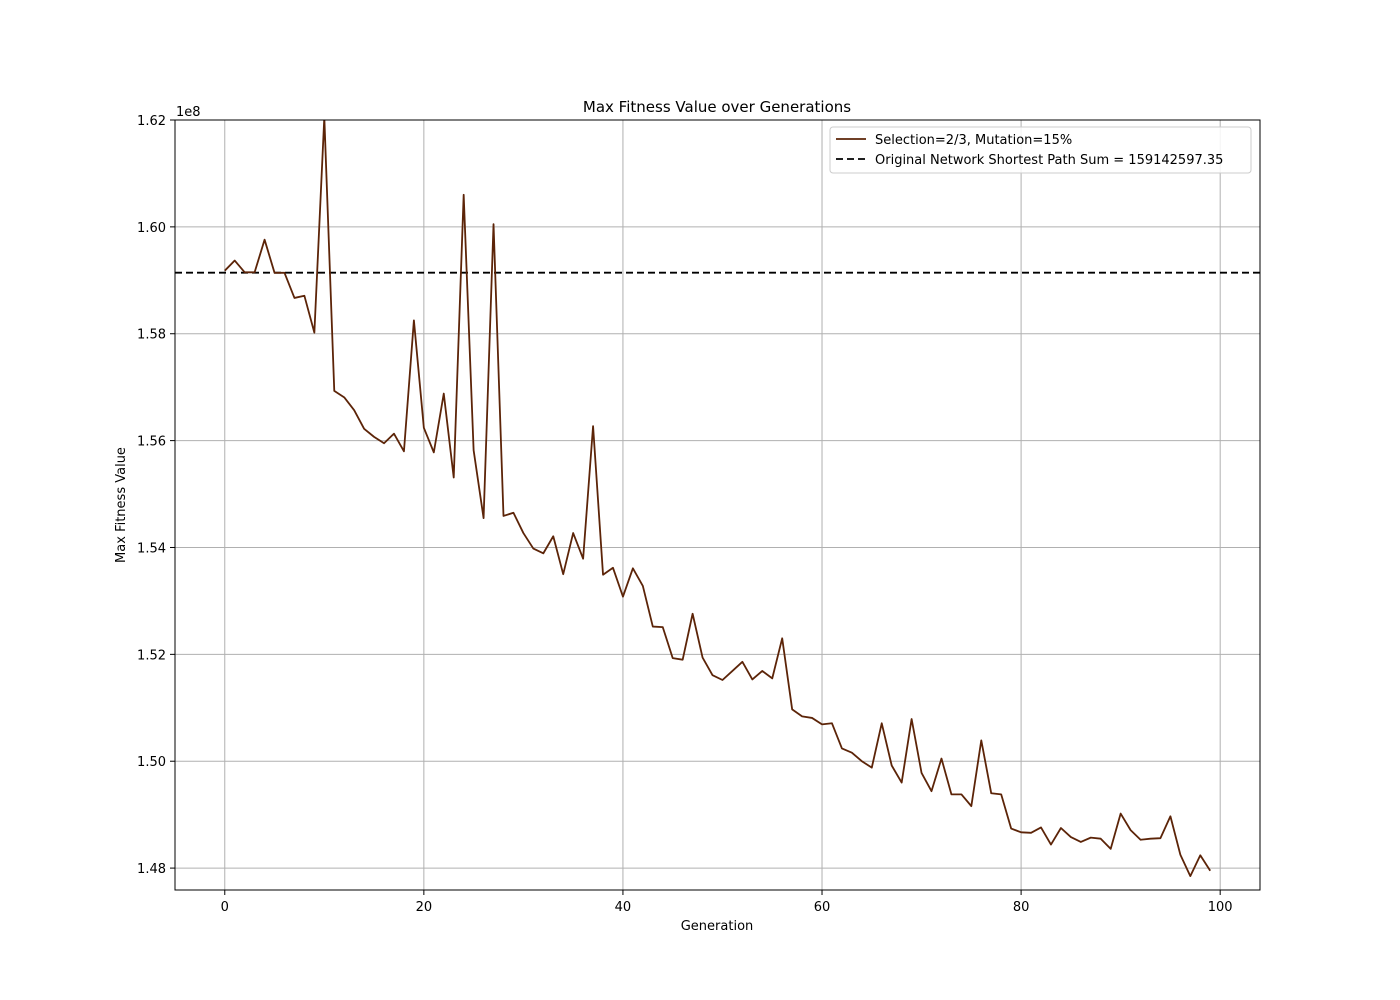 Image resolution: width=1400 pixels, height=1000 pixels. Describe the element at coordinates (822, 907) in the screenshot. I see `x-tick-label: 60` at that location.